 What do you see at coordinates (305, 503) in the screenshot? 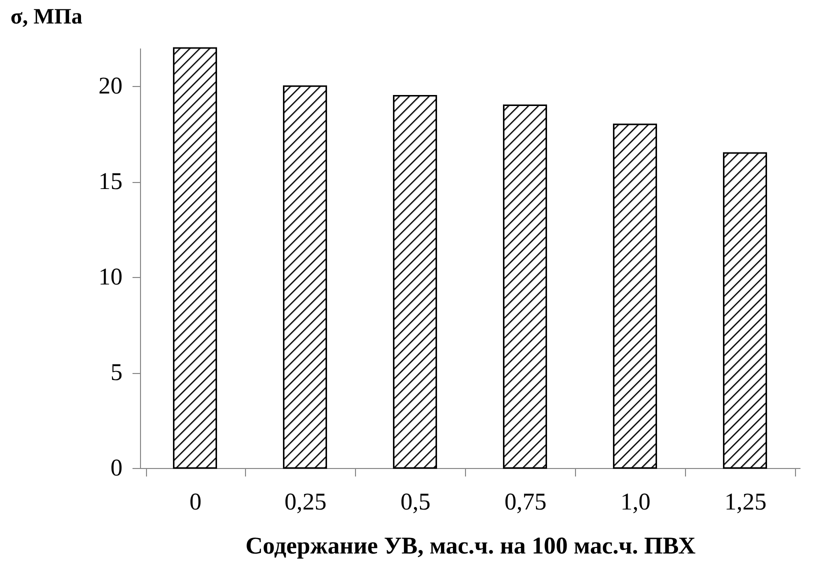
I see `x-tick-label: 0,25` at bounding box center [305, 503].